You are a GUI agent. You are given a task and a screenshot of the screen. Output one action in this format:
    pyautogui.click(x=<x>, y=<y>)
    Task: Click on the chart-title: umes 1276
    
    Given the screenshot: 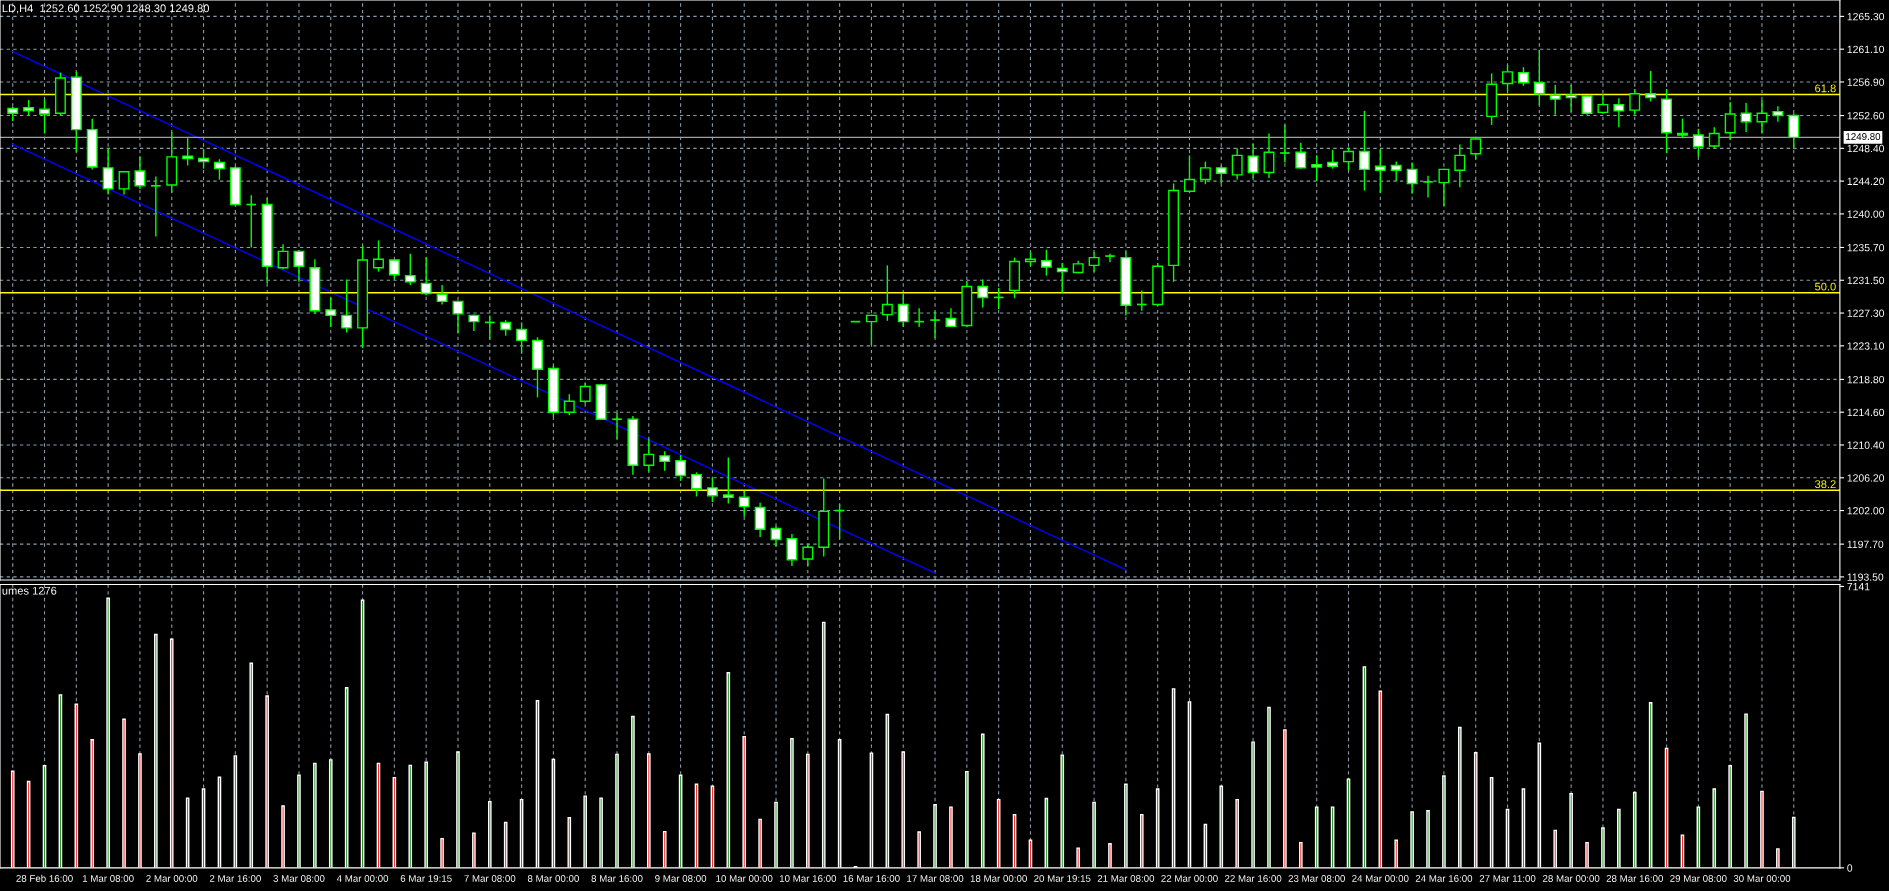 What is the action you would take?
    pyautogui.click(x=29, y=590)
    